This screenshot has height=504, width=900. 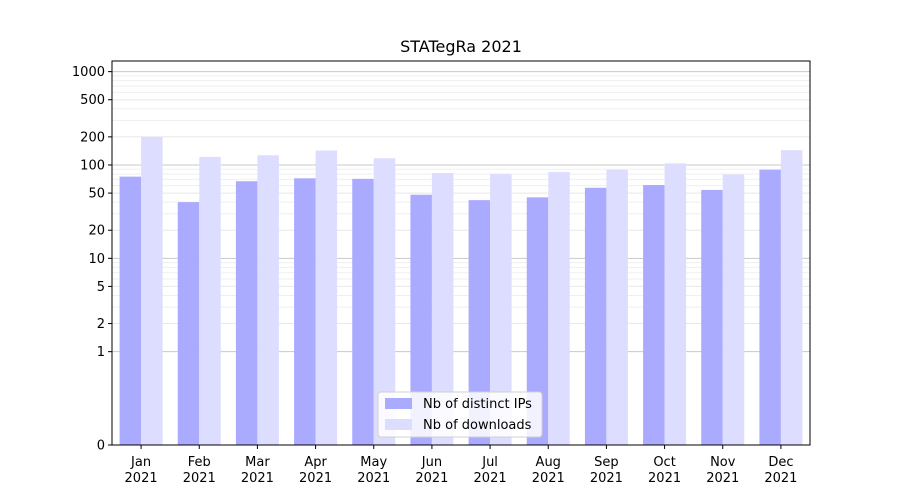 What do you see at coordinates (461, 46) in the screenshot?
I see `chart-title: STATegRa 2021` at bounding box center [461, 46].